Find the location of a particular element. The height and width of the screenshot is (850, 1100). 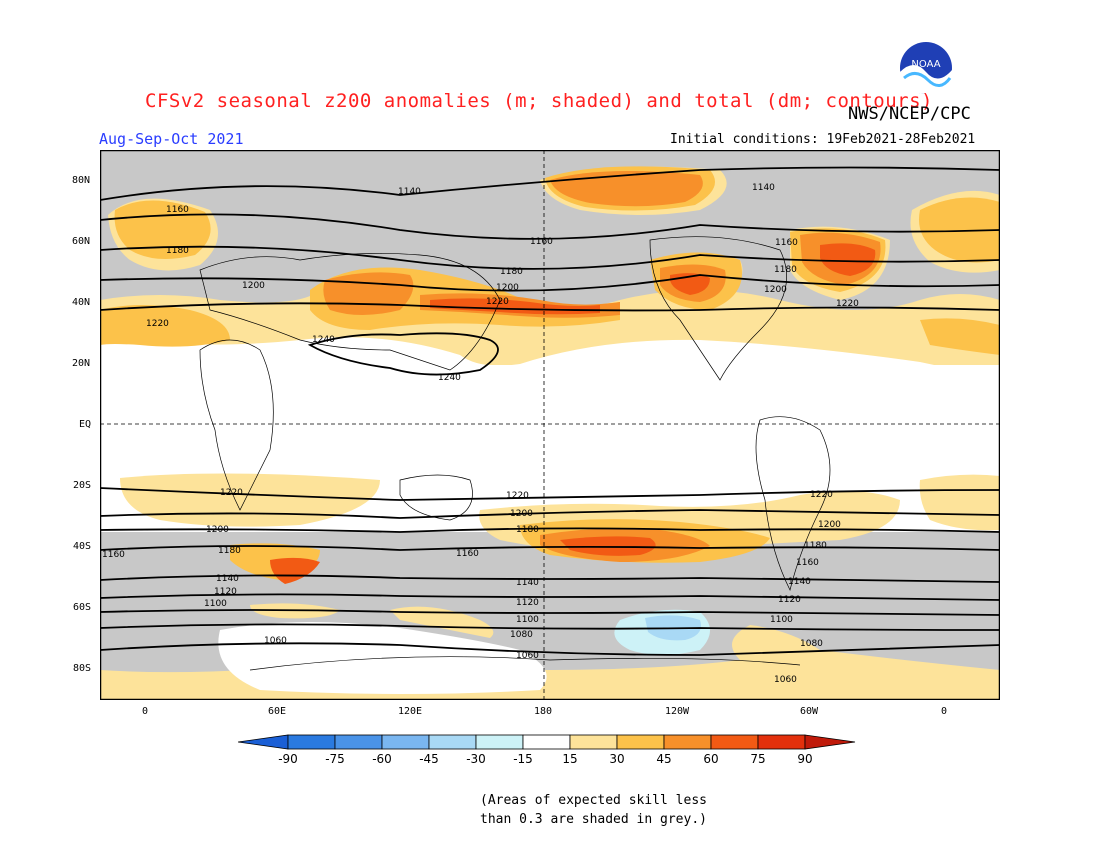

colorbar-label: -15 is located at coordinates (523, 759).